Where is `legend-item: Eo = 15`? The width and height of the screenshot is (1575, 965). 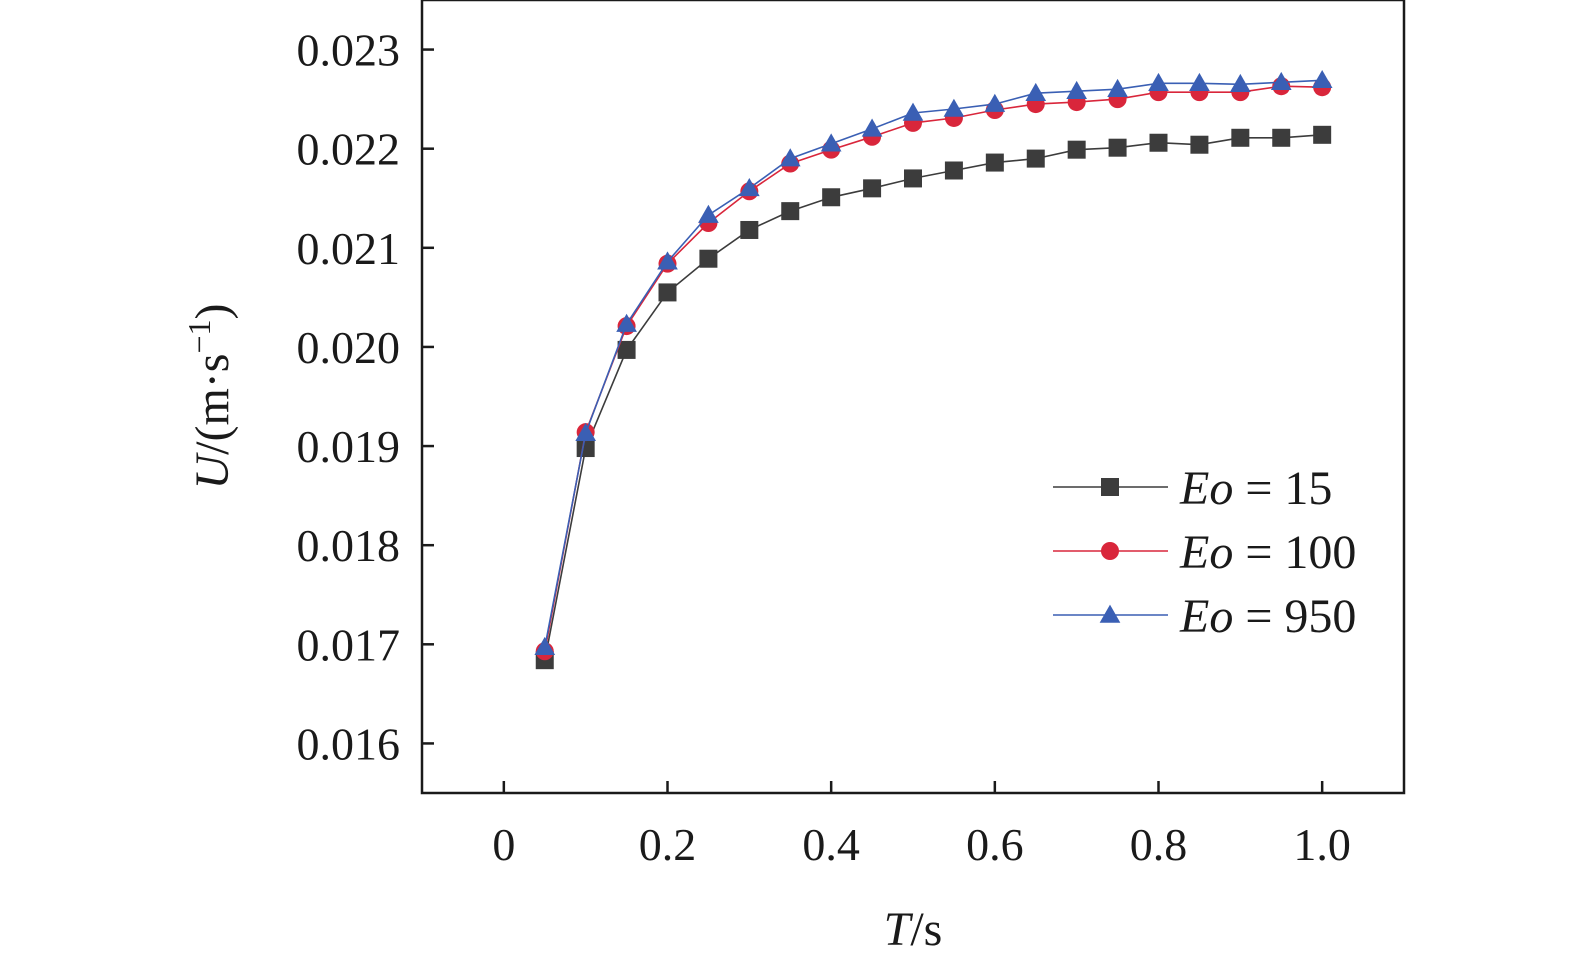
legend-item: Eo = 15 is located at coordinates (1192, 488).